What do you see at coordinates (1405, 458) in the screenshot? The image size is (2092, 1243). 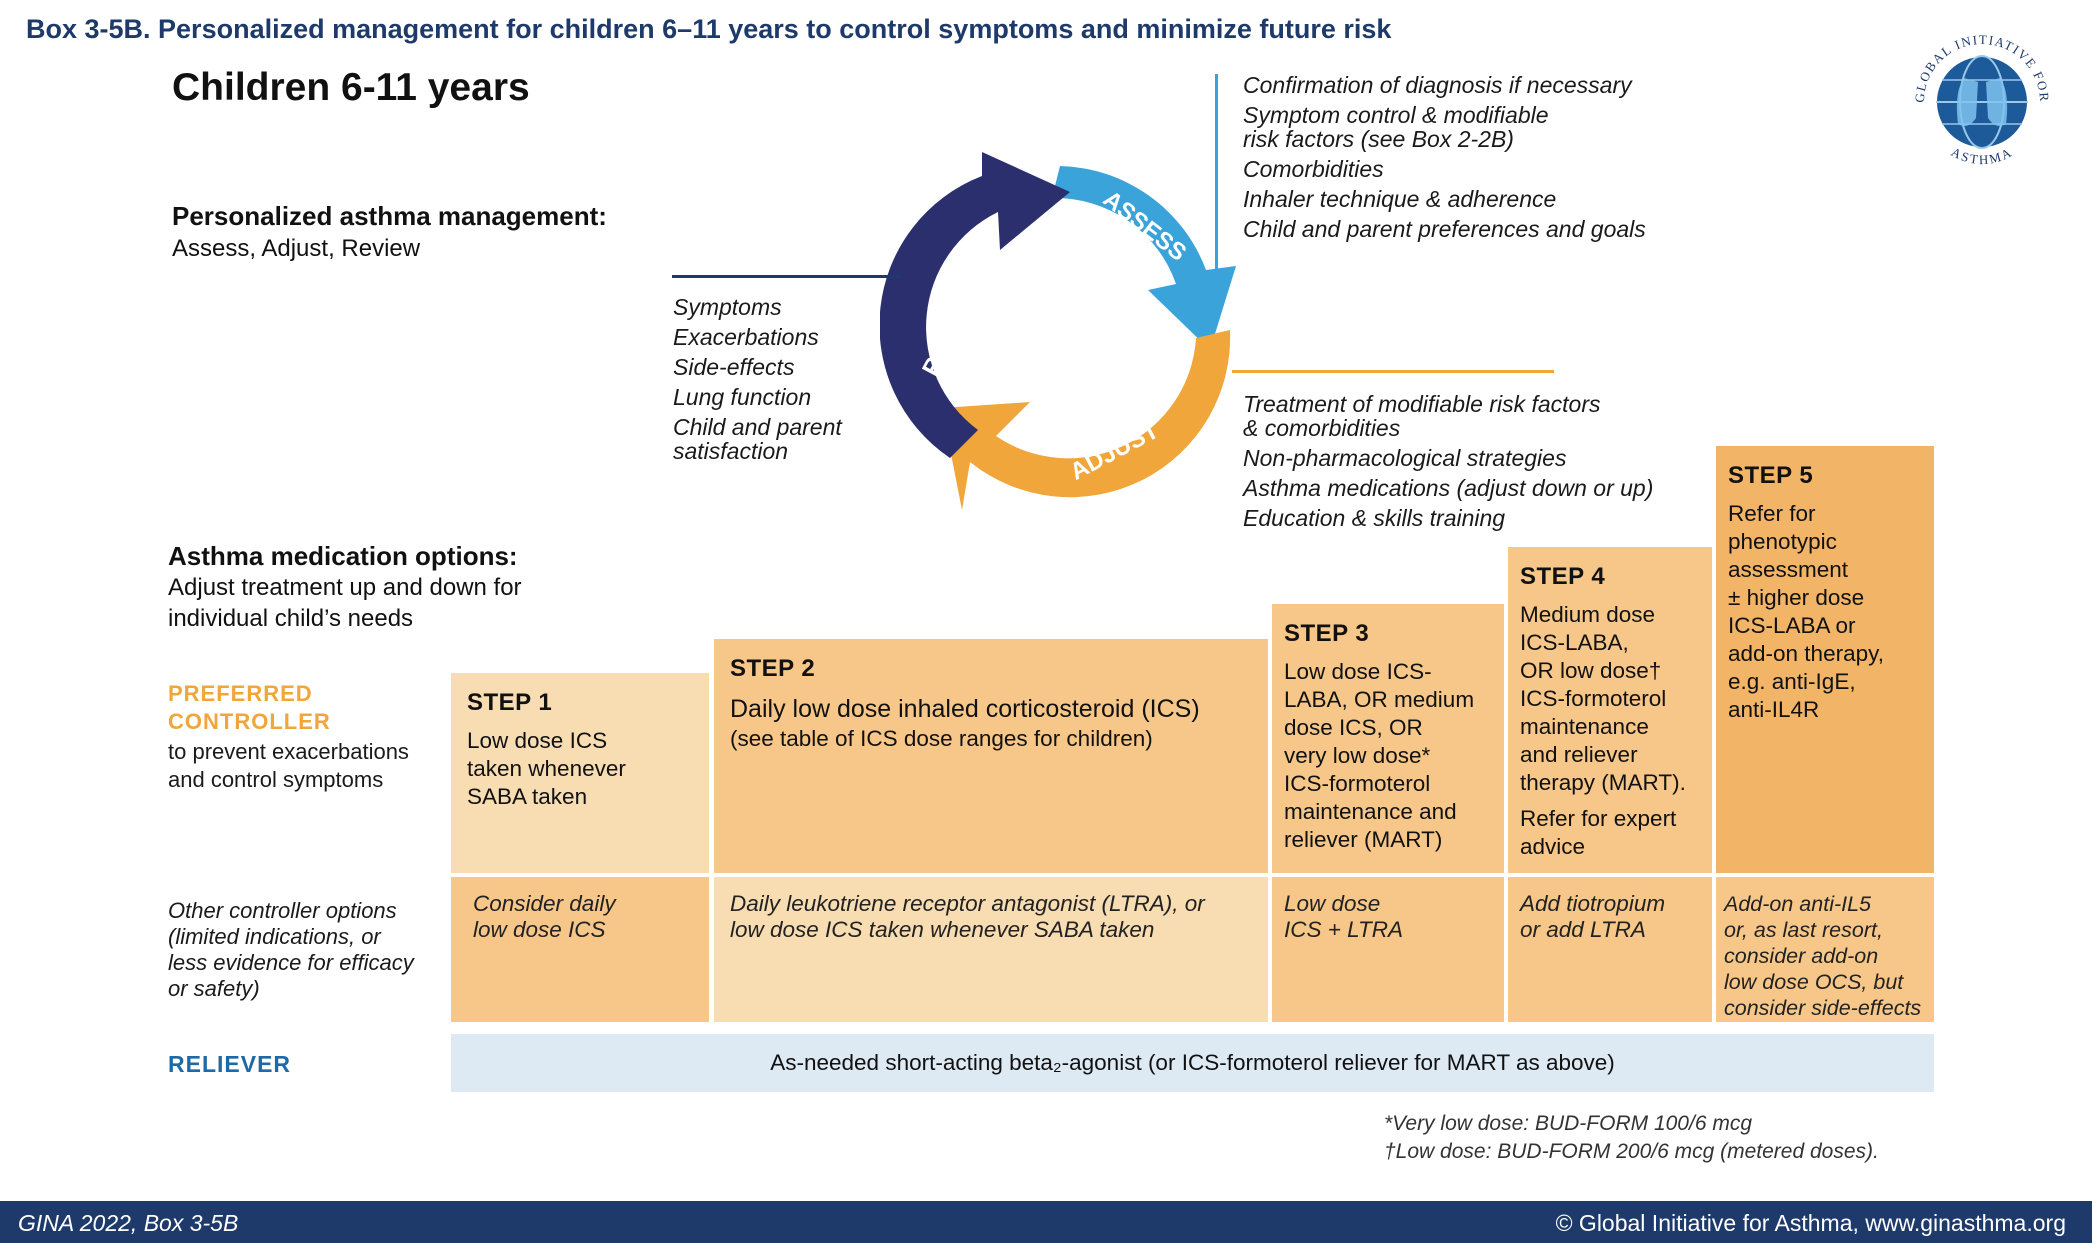 I see `adjust-item: Non-pharmacological strategies` at bounding box center [1405, 458].